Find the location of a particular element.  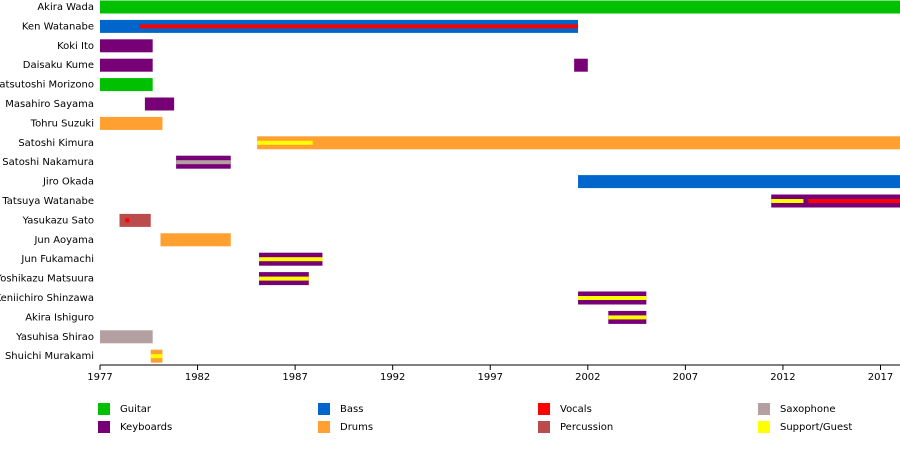

member-label: Akira Ishiguro is located at coordinates (59, 317).